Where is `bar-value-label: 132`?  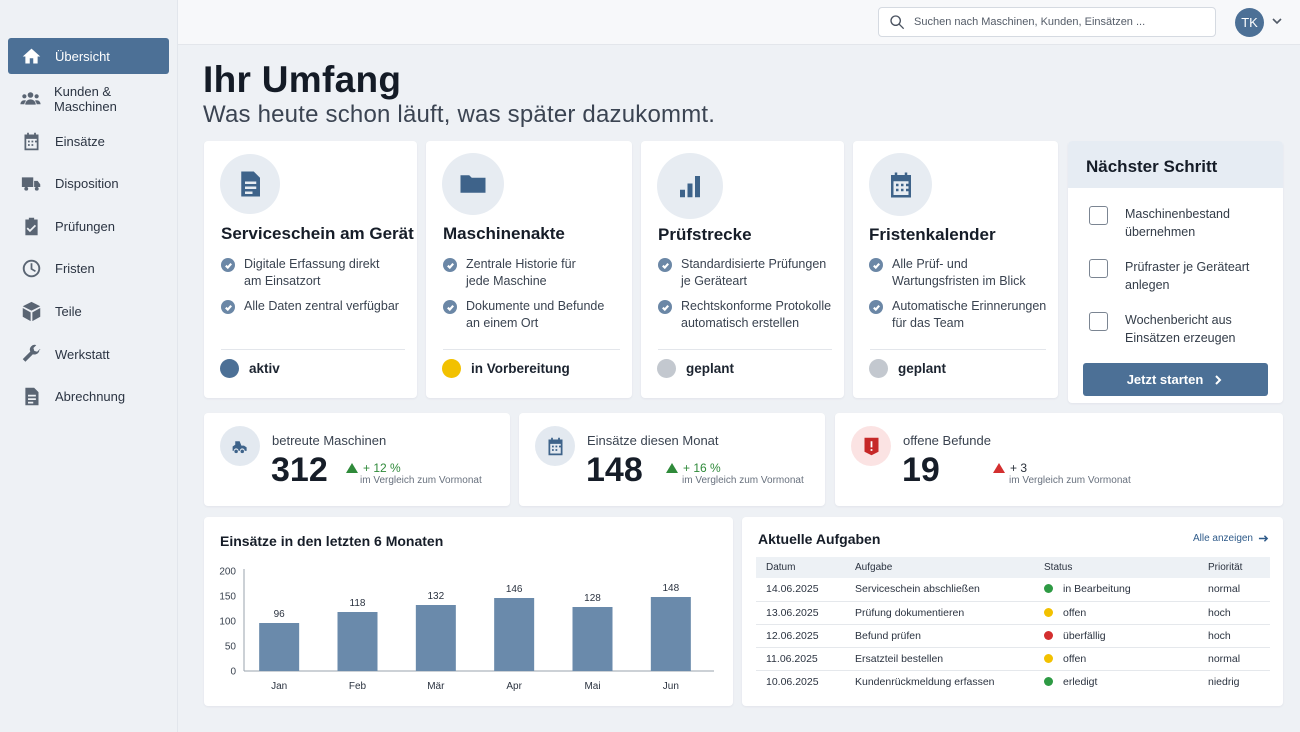
bar-value-label: 132 is located at coordinates (435, 596).